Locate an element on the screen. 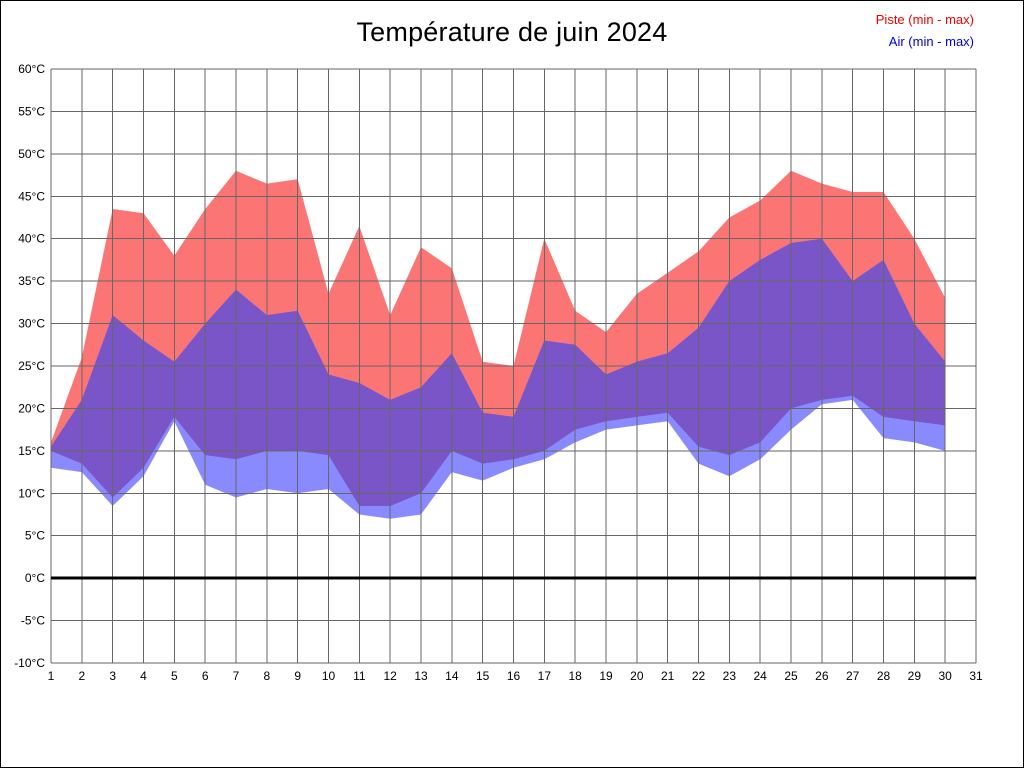  x-tick-label: 21 is located at coordinates (668, 676).